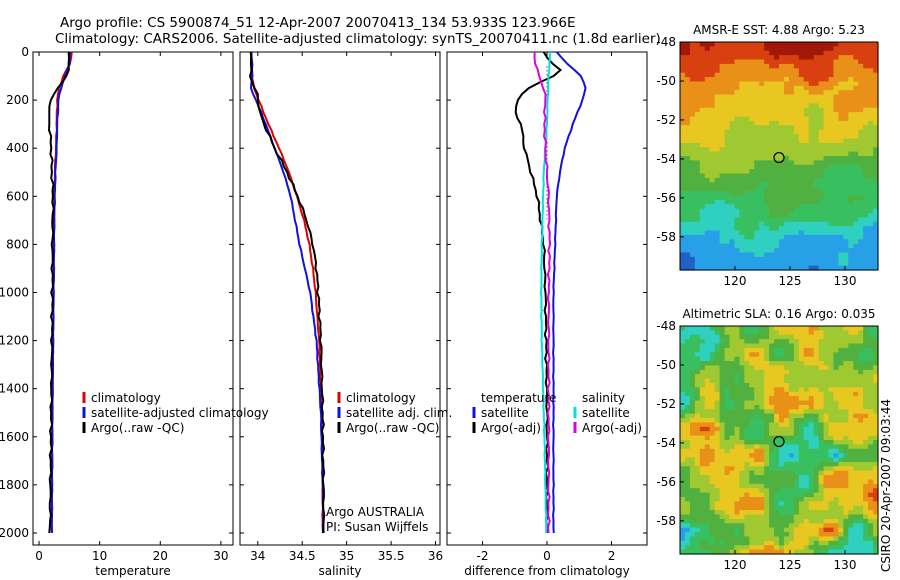 The image size is (900, 580). Describe the element at coordinates (518, 398) in the screenshot. I see `difference-legend-temperature-header: temperature` at that location.